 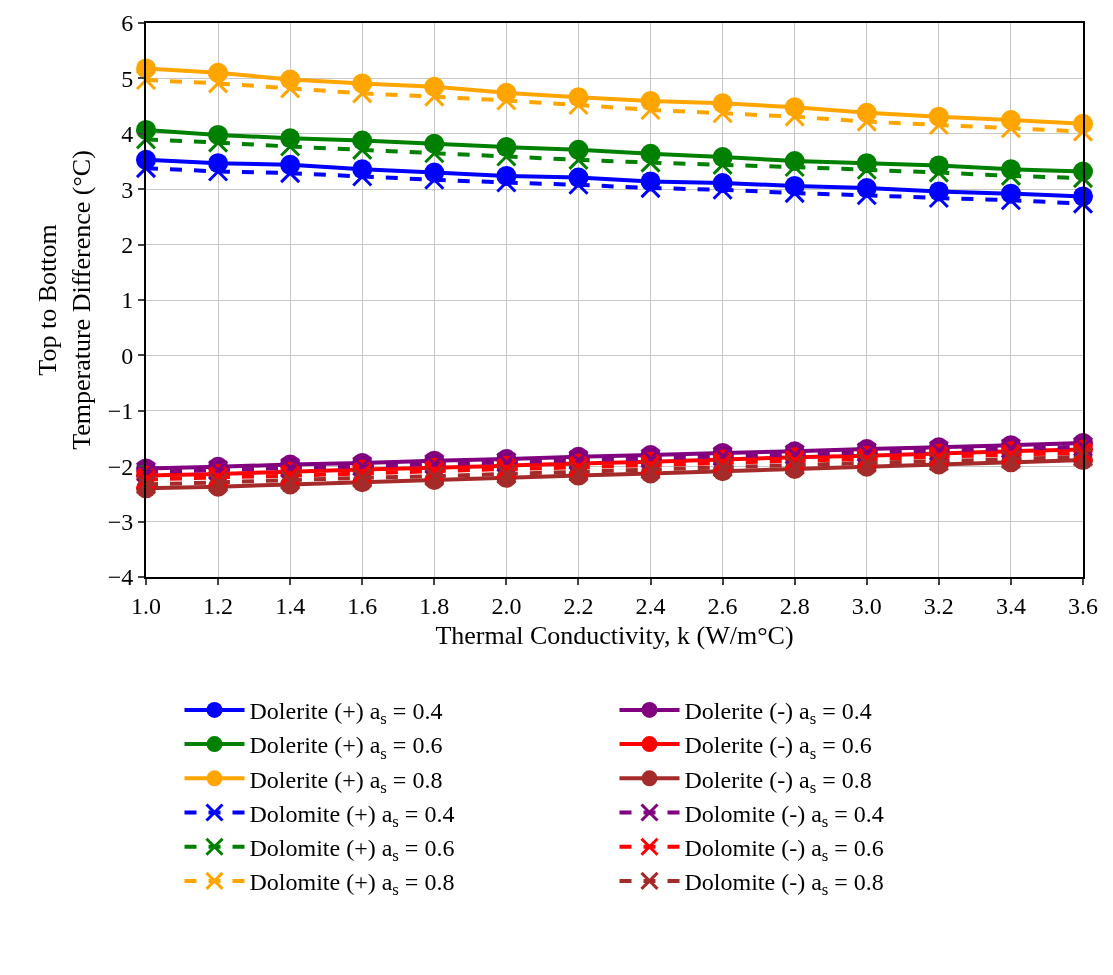 What do you see at coordinates (352, 884) in the screenshot?
I see `legend-label: Dolomite (+) a$_{s}$ = 0.8` at bounding box center [352, 884].